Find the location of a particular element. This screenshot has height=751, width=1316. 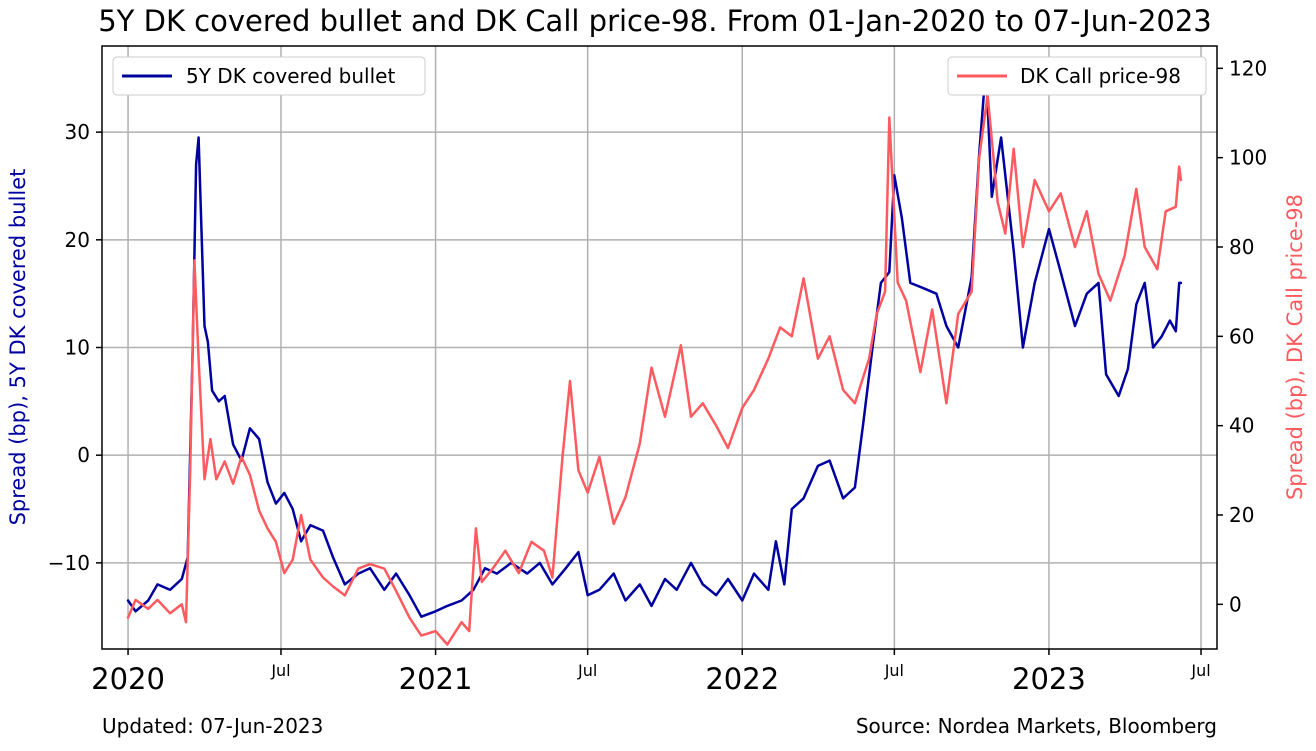

footer-source: Source: Nordea Markets, Bloomberg is located at coordinates (1036, 726).